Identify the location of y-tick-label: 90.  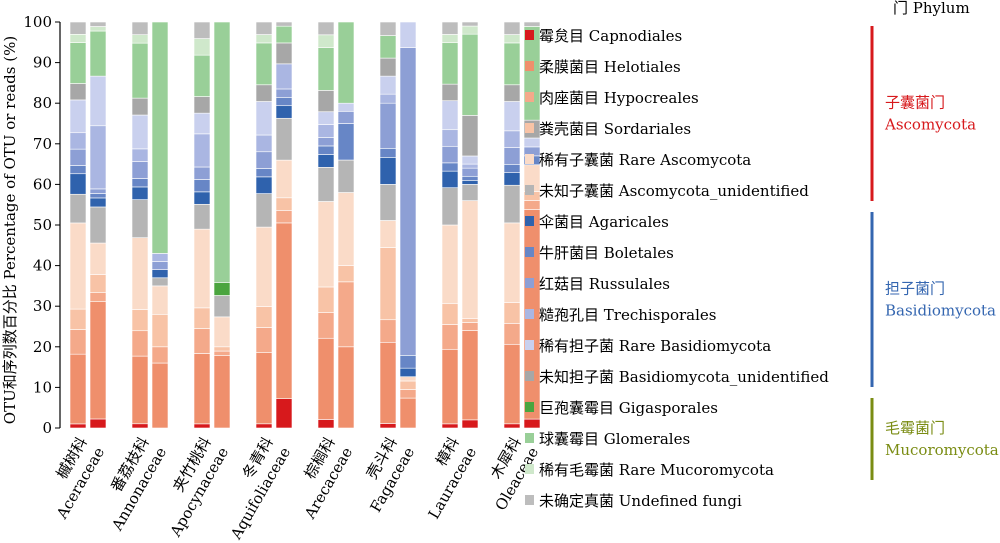
(42, 63).